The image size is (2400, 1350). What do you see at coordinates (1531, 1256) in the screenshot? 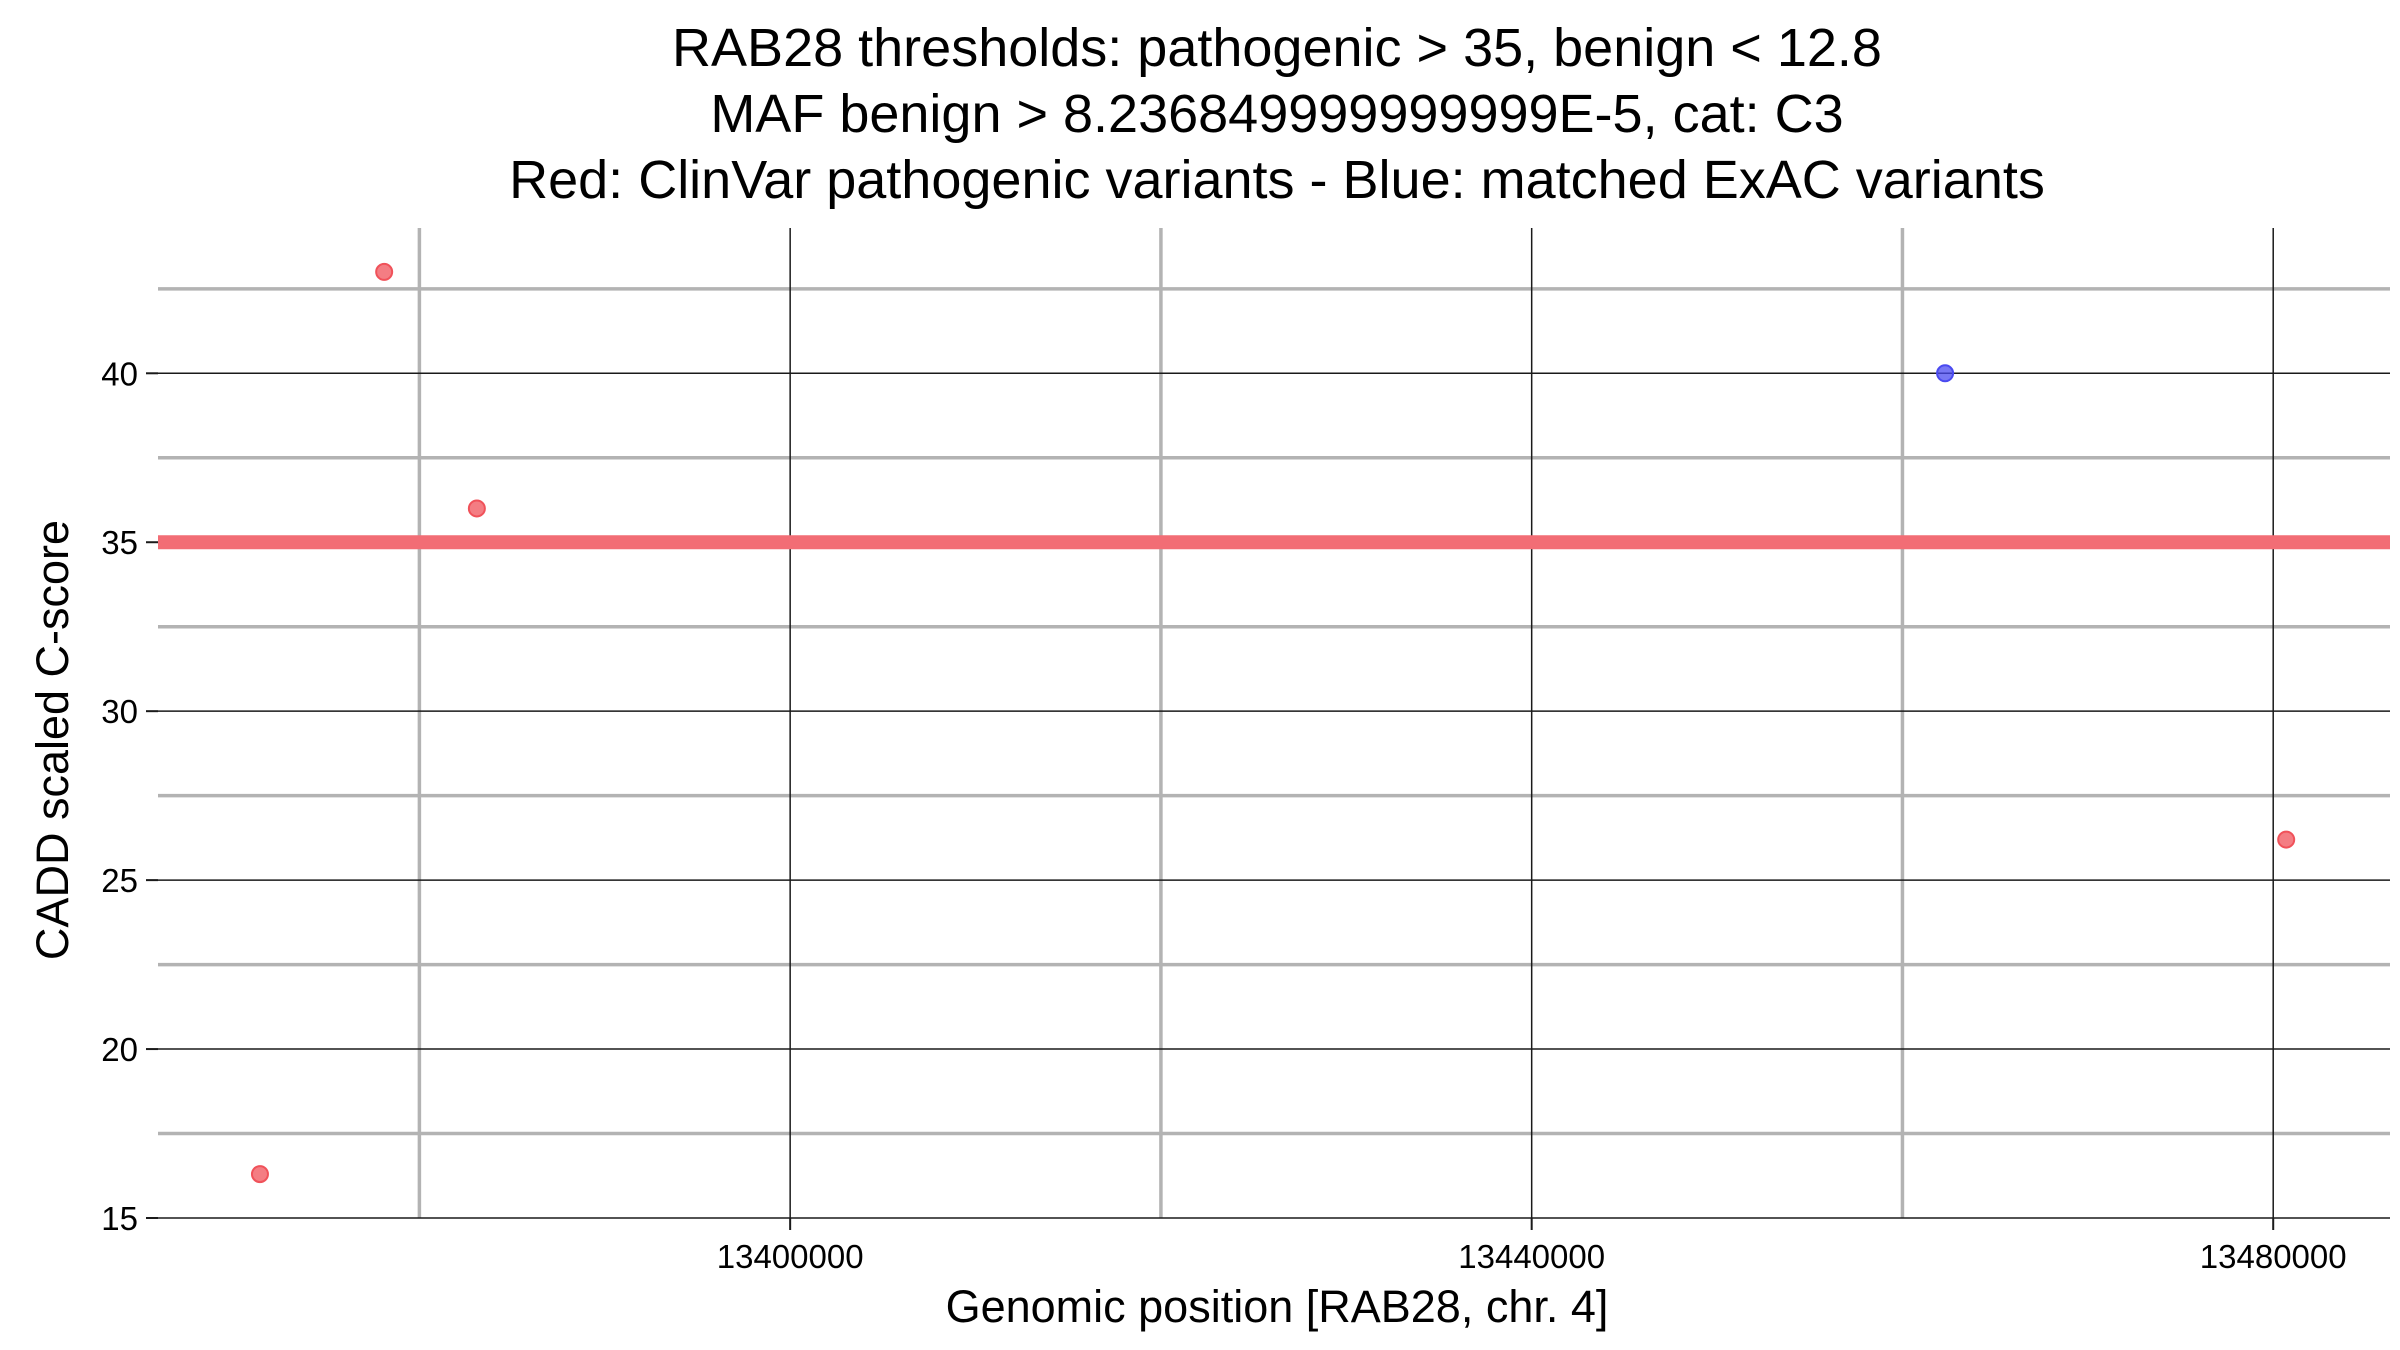
I see `x-tick-label: 13440000` at bounding box center [1531, 1256].